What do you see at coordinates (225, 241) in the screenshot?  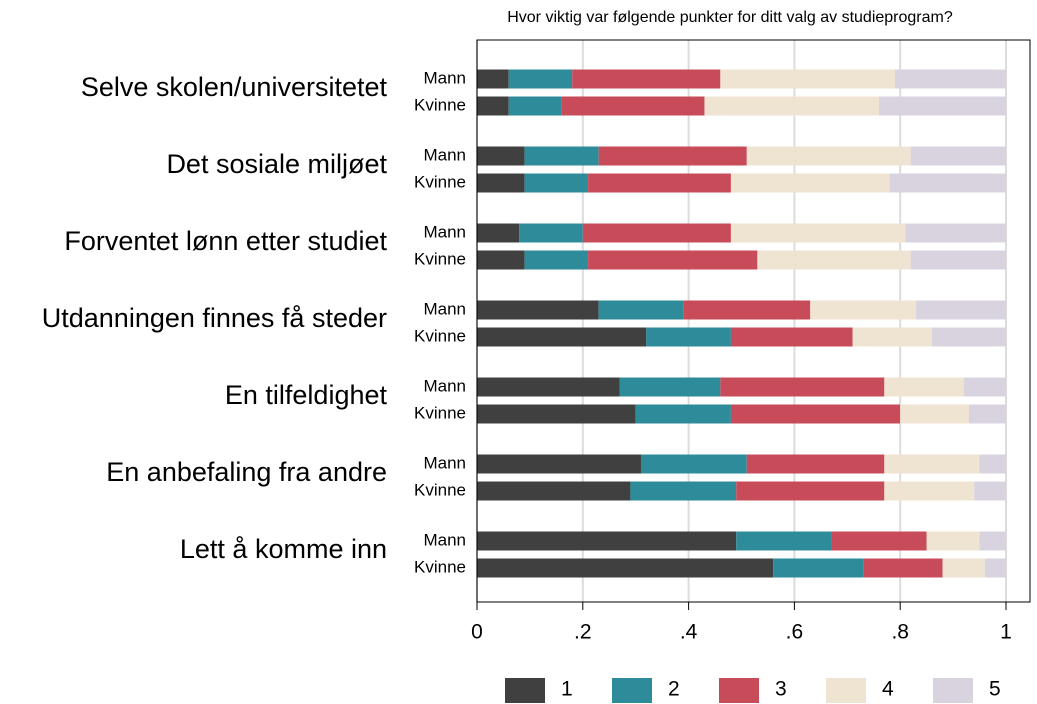 I see `group-label: Forventet lønn etter studiet` at bounding box center [225, 241].